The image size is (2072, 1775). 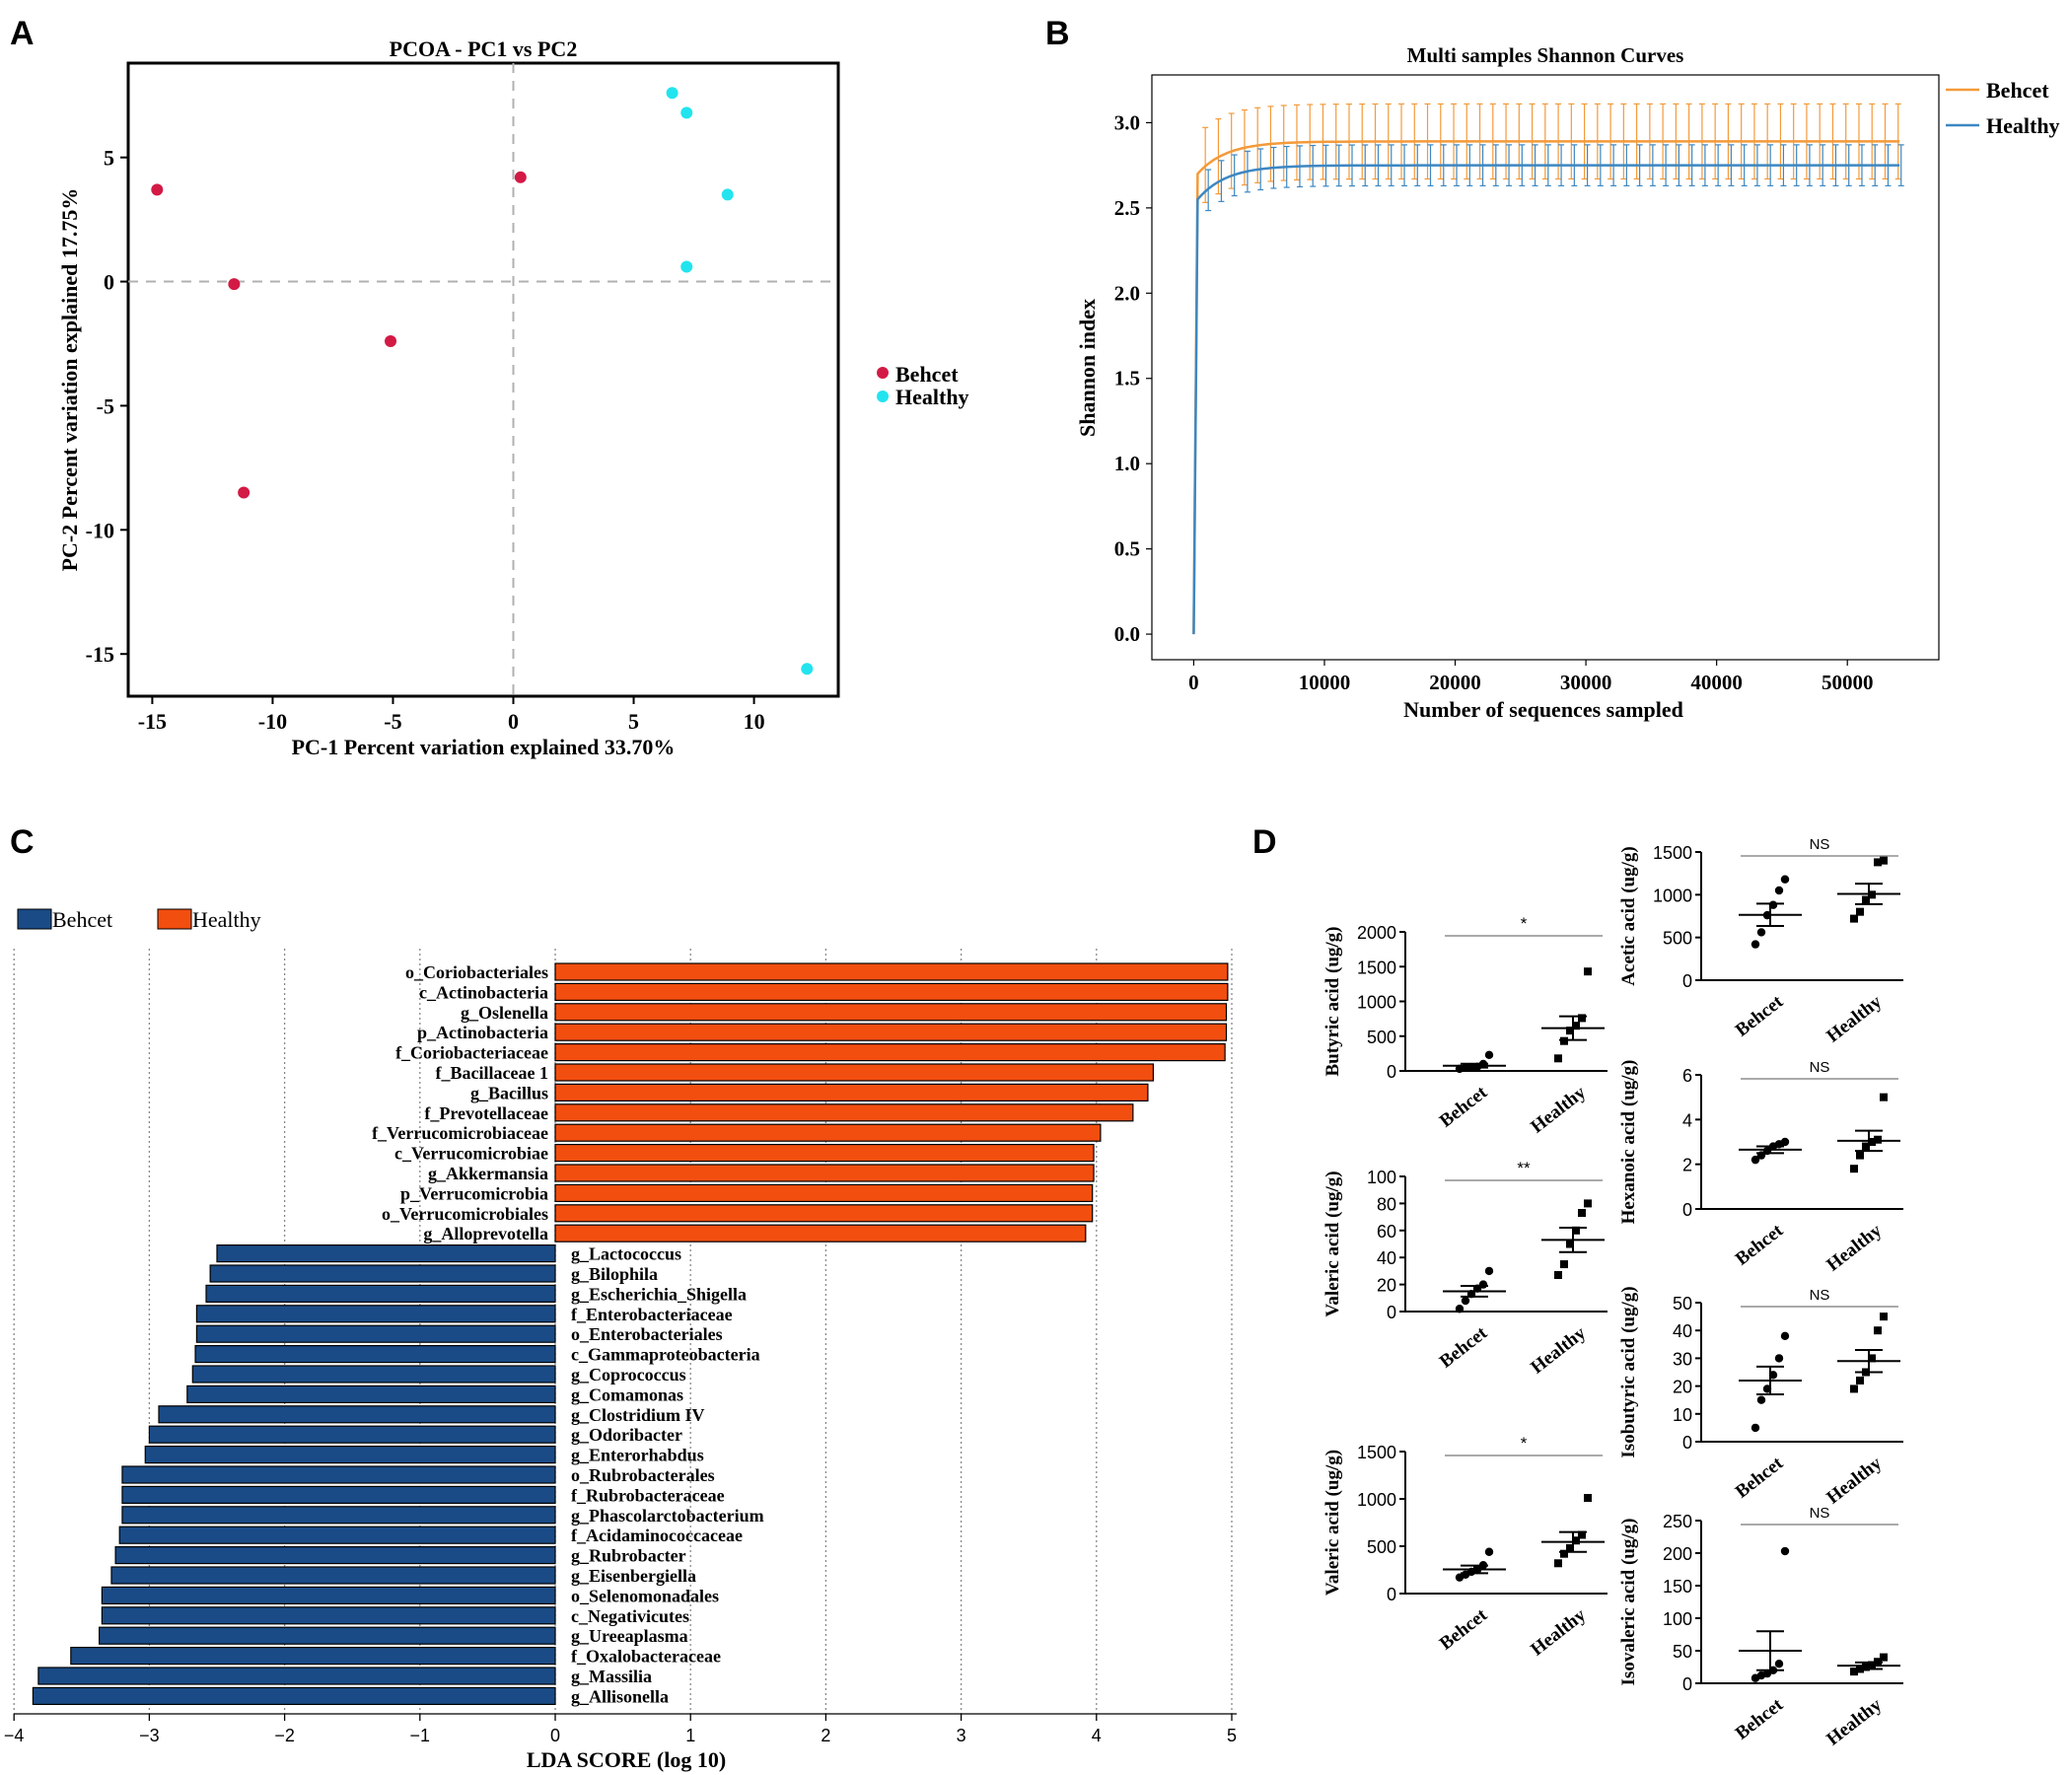 What do you see at coordinates (652, 1314) in the screenshot?
I see `lda-label: f_Enterobacteriaceae` at bounding box center [652, 1314].